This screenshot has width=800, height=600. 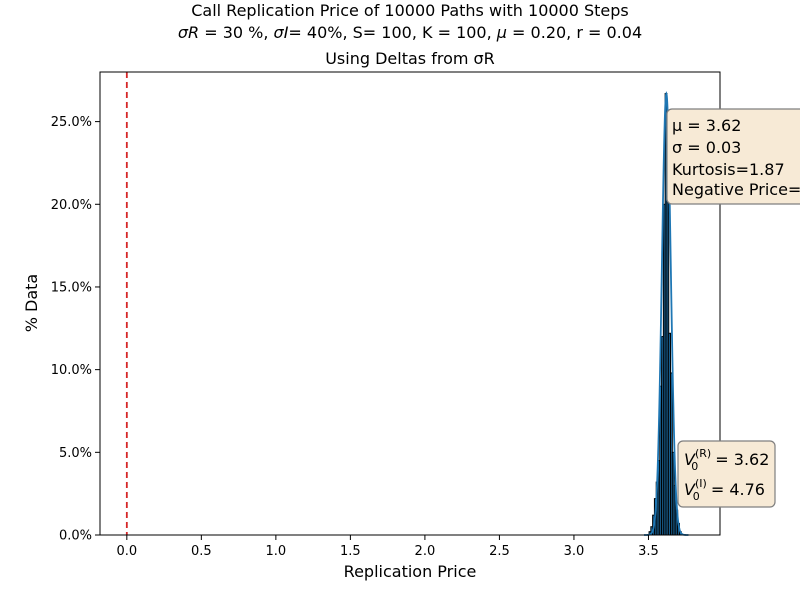 I want to click on value-box-background, so click(x=726, y=474).